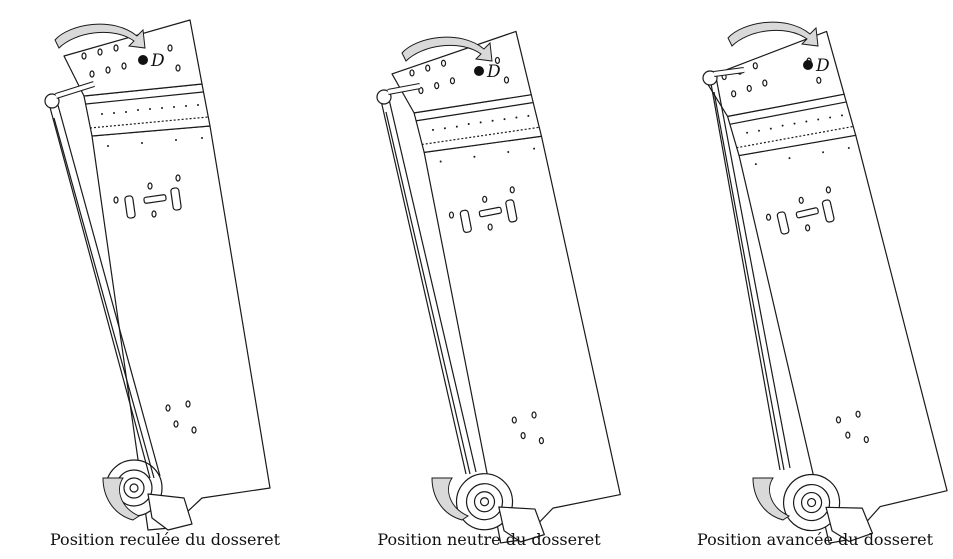 The width and height of the screenshot is (953, 559). Describe the element at coordinates (815, 539) in the screenshot. I see `caption-avancee: Position avancée du dosseret` at that location.